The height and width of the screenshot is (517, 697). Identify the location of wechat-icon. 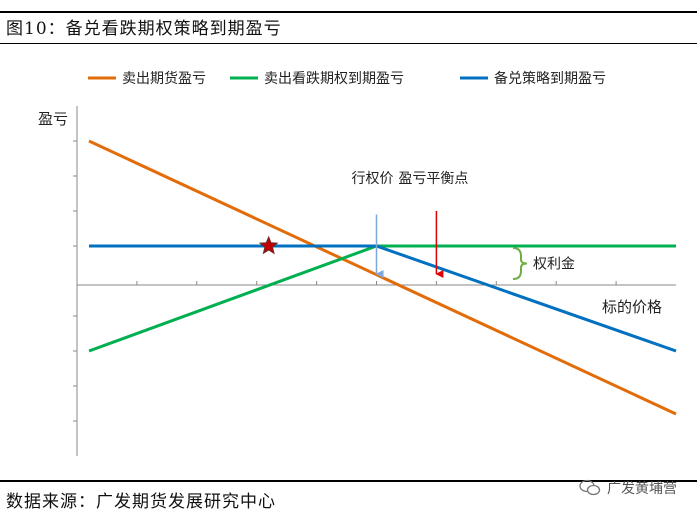
(590, 487).